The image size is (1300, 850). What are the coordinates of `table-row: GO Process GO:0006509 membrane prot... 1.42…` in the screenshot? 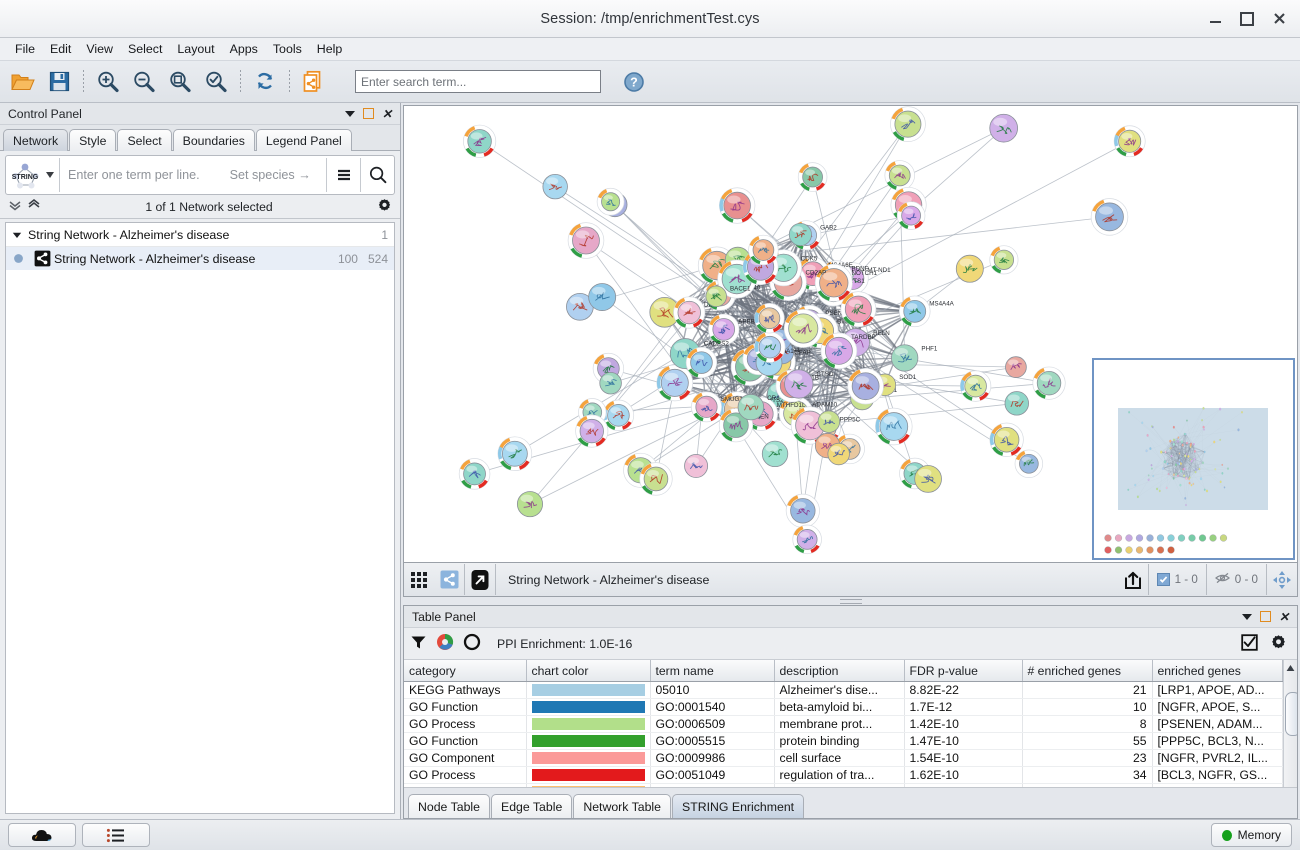 It's located at (843, 724).